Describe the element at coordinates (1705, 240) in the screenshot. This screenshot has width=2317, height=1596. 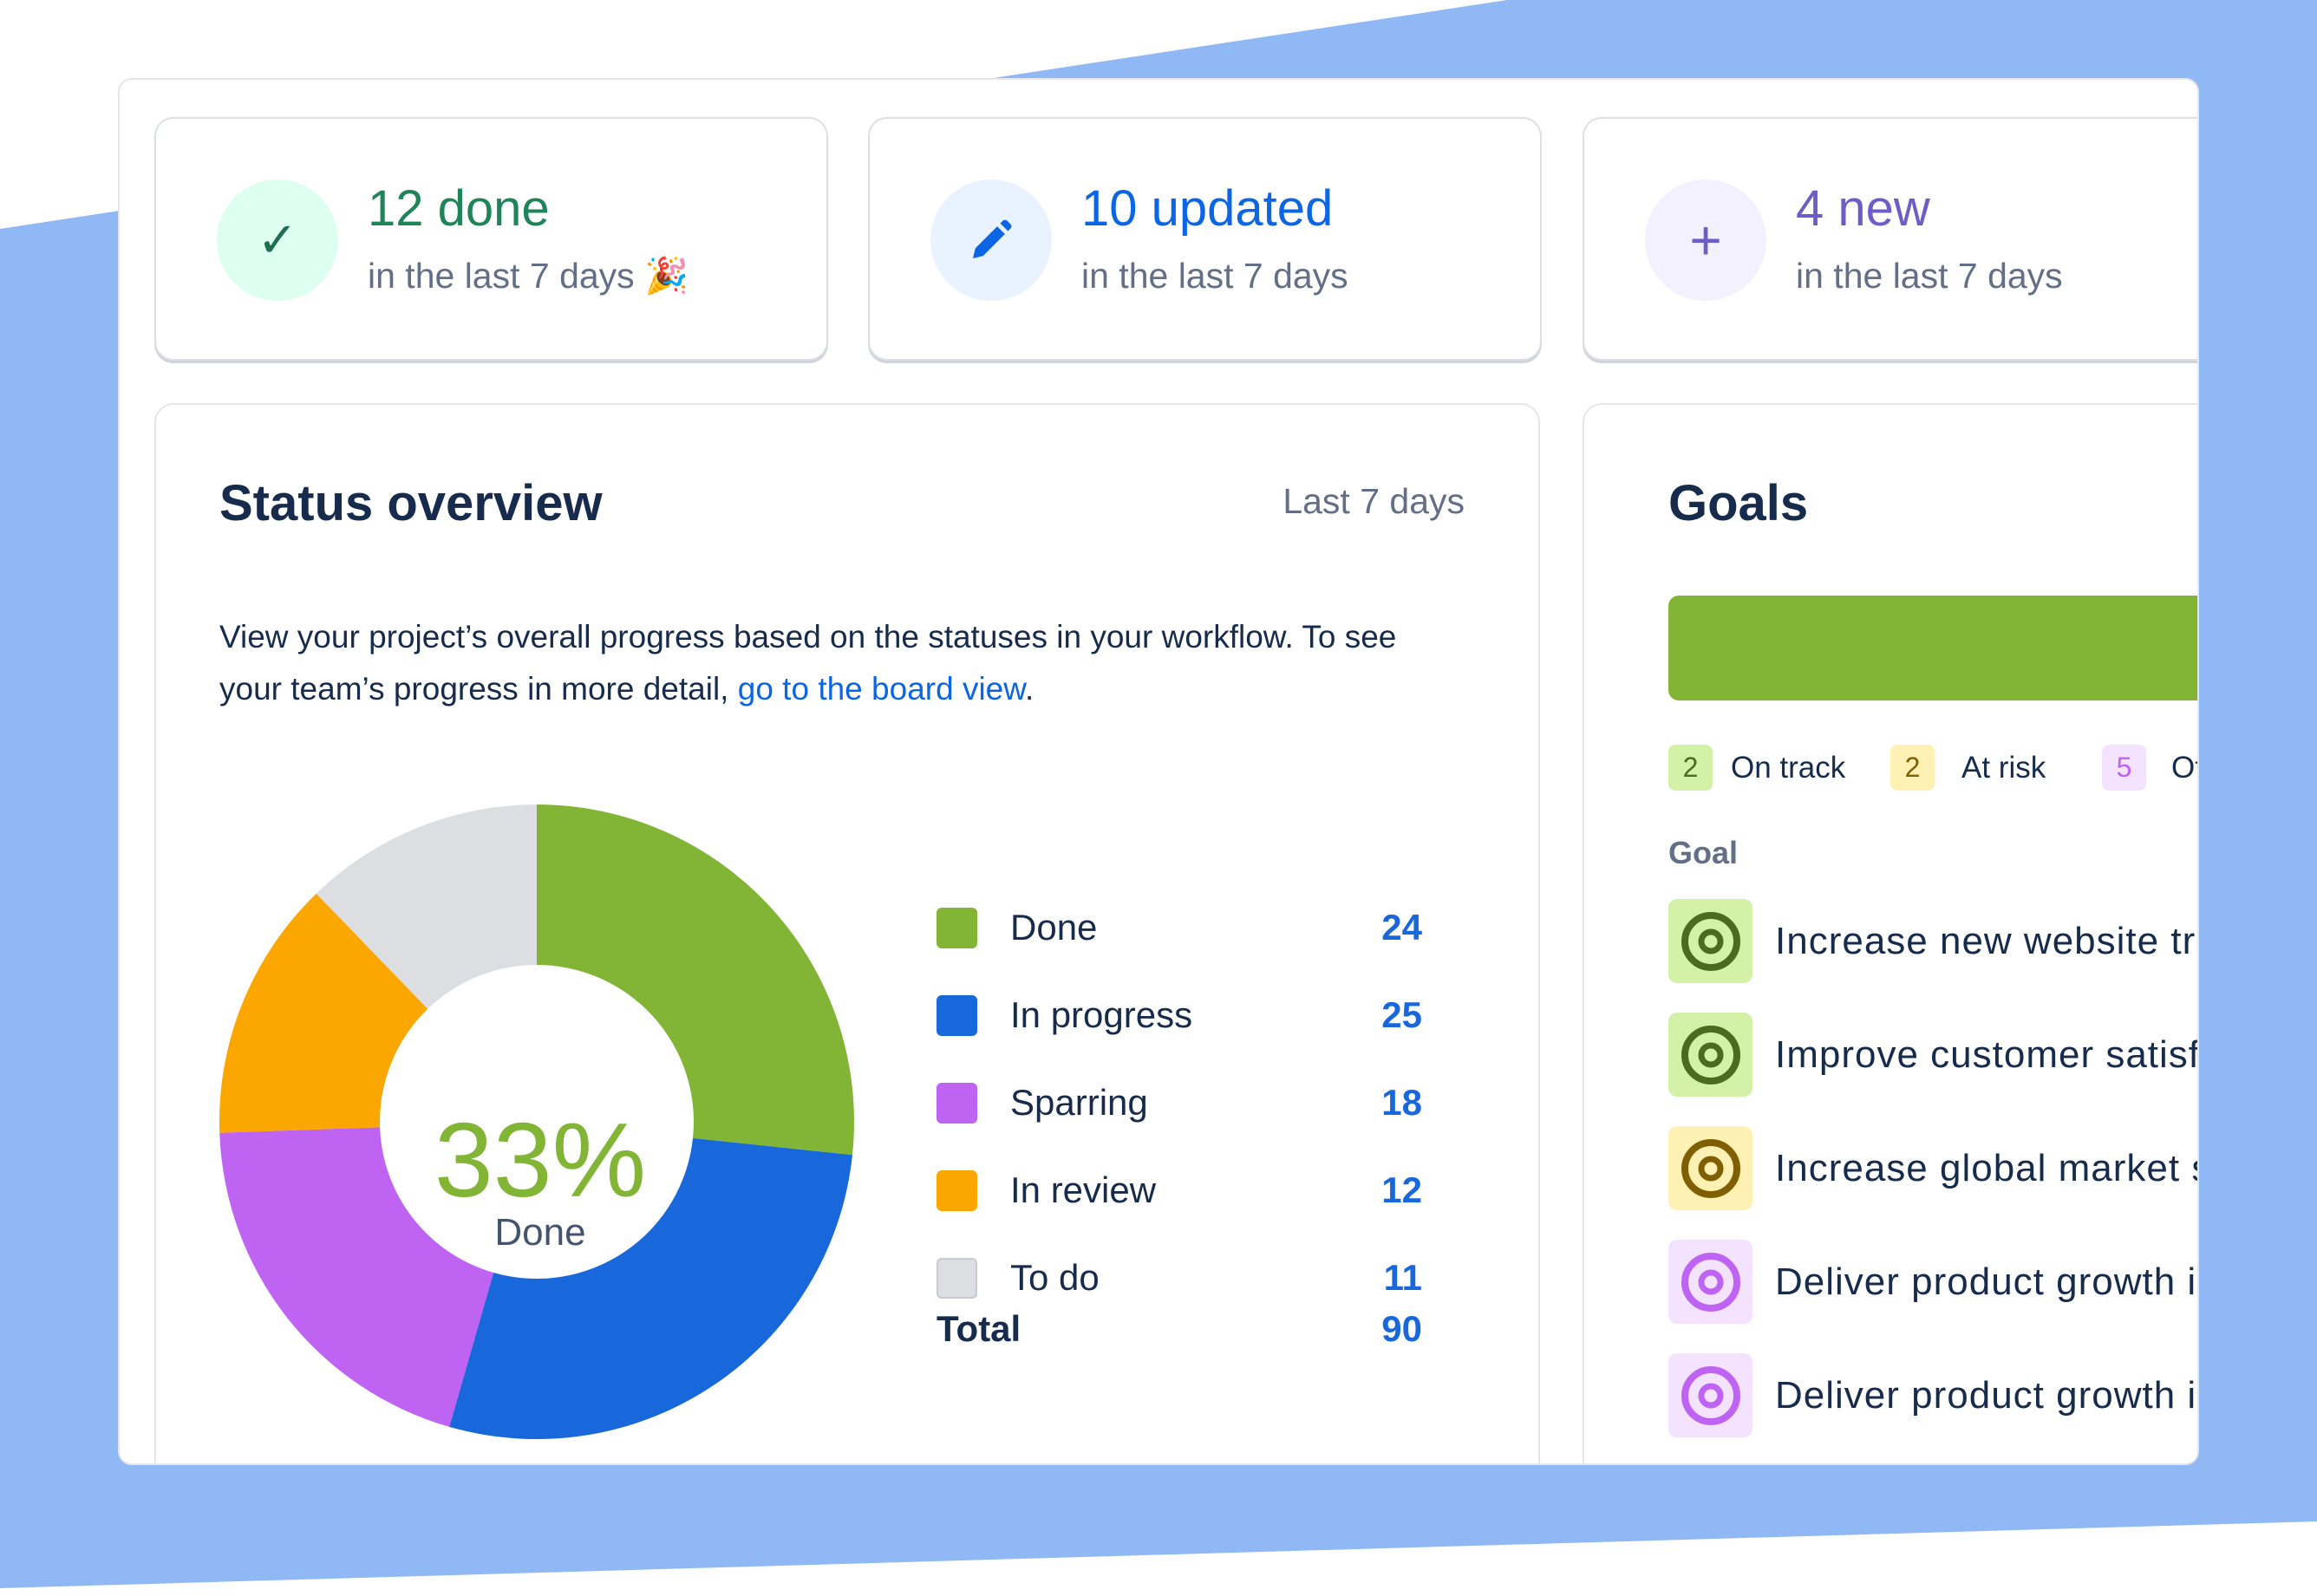
I see `plus-icon: +` at that location.